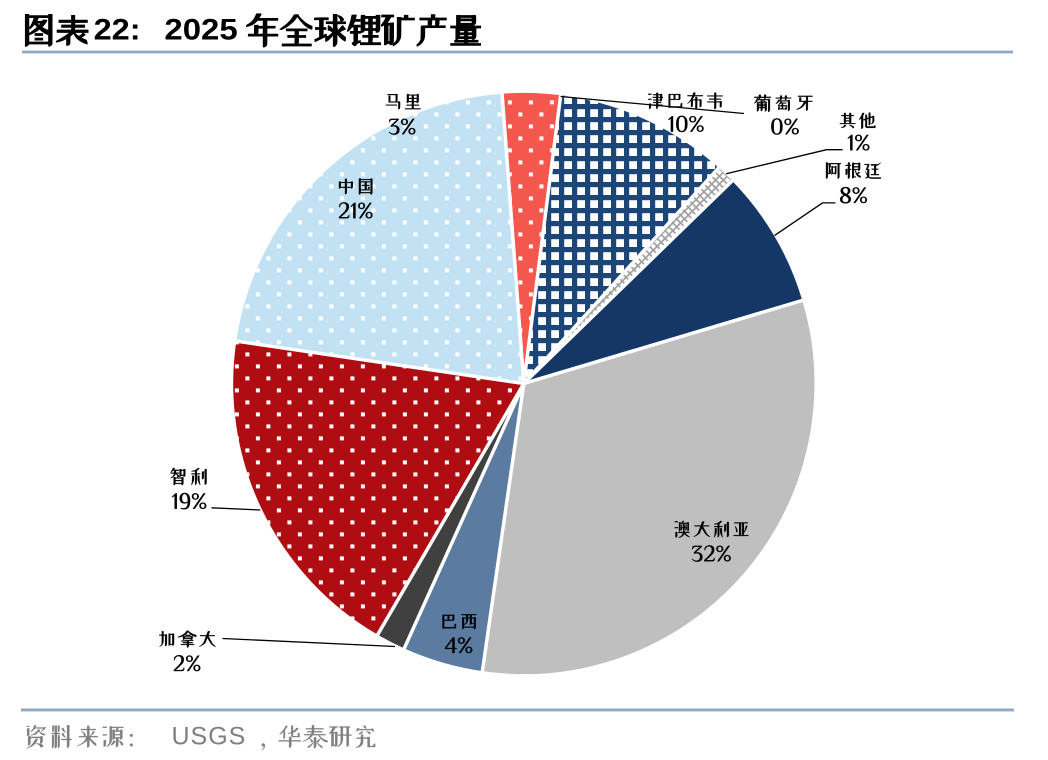 This screenshot has width=1048, height=760. What do you see at coordinates (200, 30) in the screenshot?
I see `svg-text: 2025` at bounding box center [200, 30].